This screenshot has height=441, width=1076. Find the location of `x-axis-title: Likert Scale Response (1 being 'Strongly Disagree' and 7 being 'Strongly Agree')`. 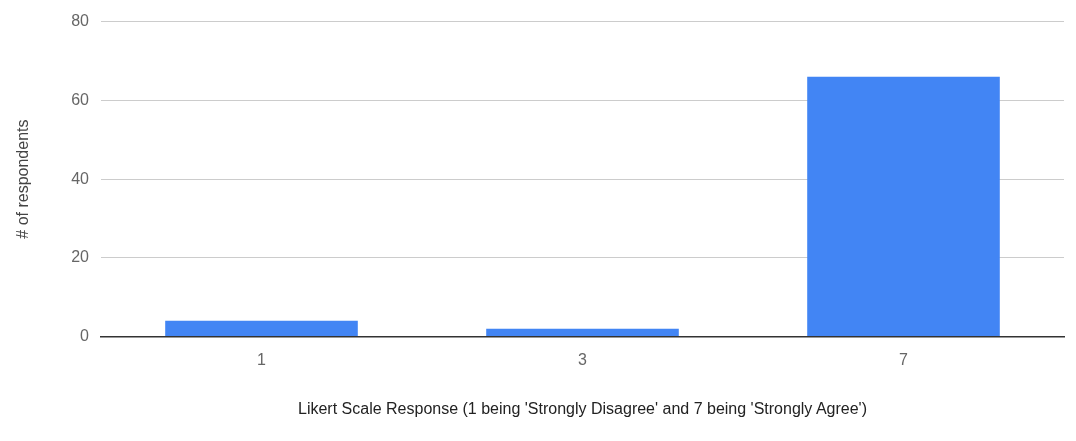

x-axis-title: Likert Scale Response (1 being 'Strongly Disagree' and 7 being 'Strongly Agree') is located at coordinates (582, 408).